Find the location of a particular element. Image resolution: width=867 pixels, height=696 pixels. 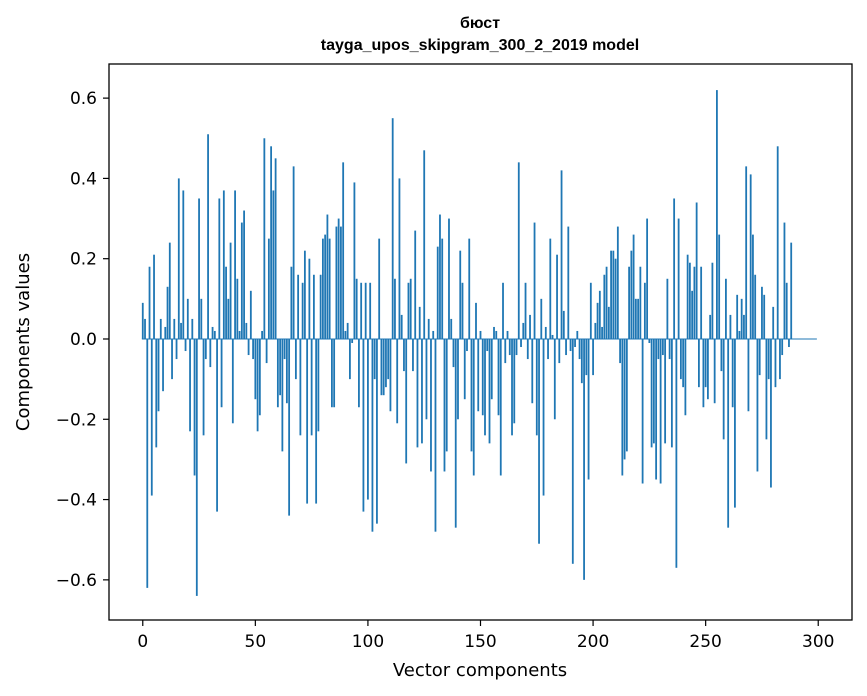

y-tick-label: −0.6 is located at coordinates (76, 581).